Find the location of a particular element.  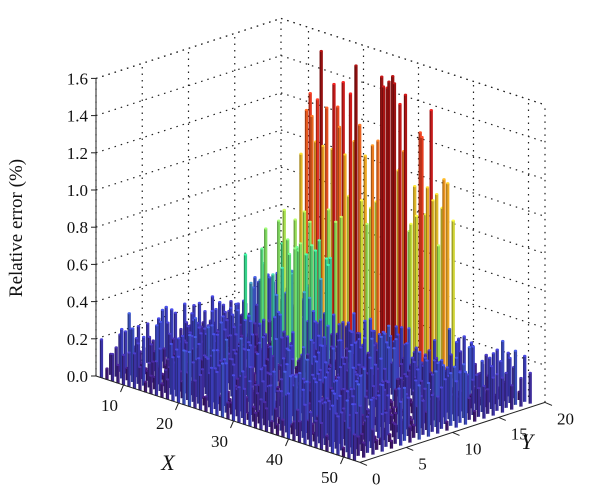

y-tick-label: 20 is located at coordinates (565, 418).